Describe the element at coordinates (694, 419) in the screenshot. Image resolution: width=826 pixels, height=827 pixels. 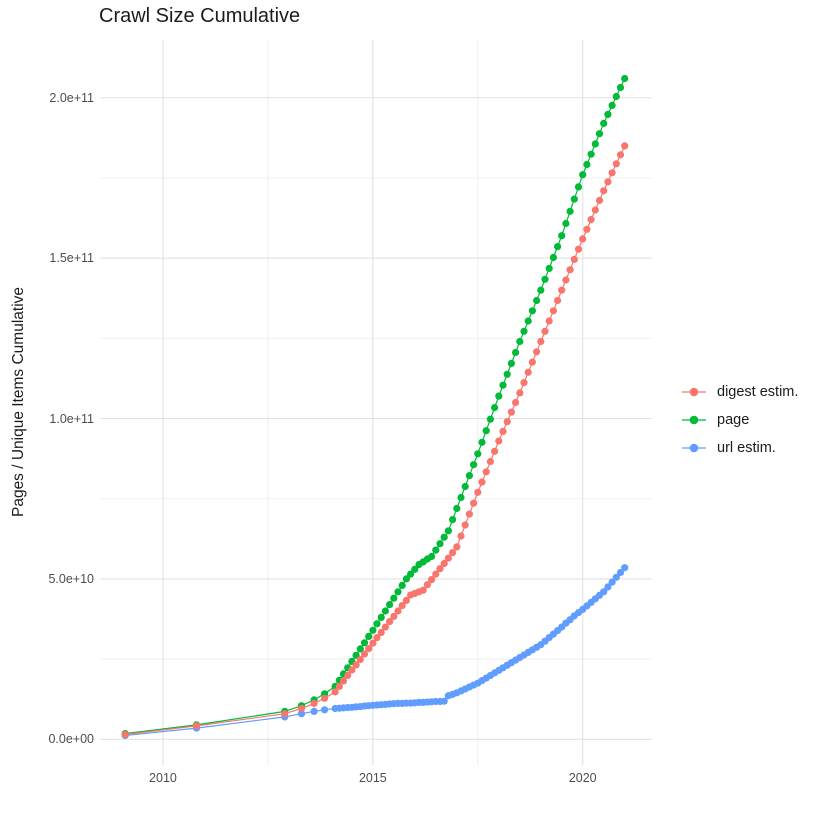
I see `legend-key-page-icon` at that location.